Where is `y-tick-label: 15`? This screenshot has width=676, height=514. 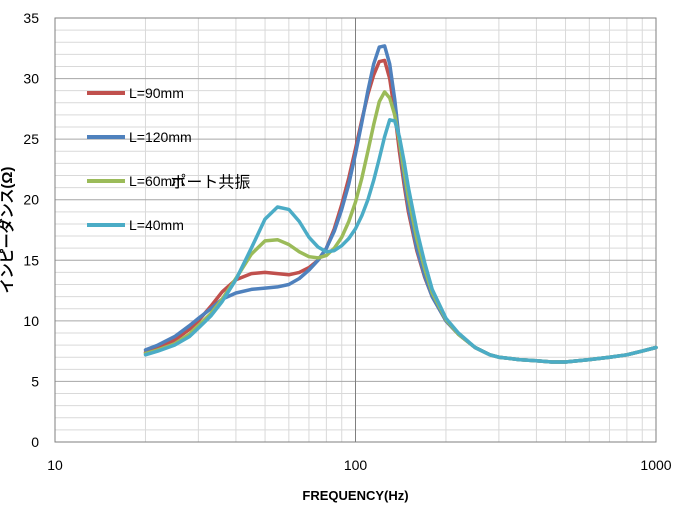
y-tick-label: 15 is located at coordinates (31, 260).